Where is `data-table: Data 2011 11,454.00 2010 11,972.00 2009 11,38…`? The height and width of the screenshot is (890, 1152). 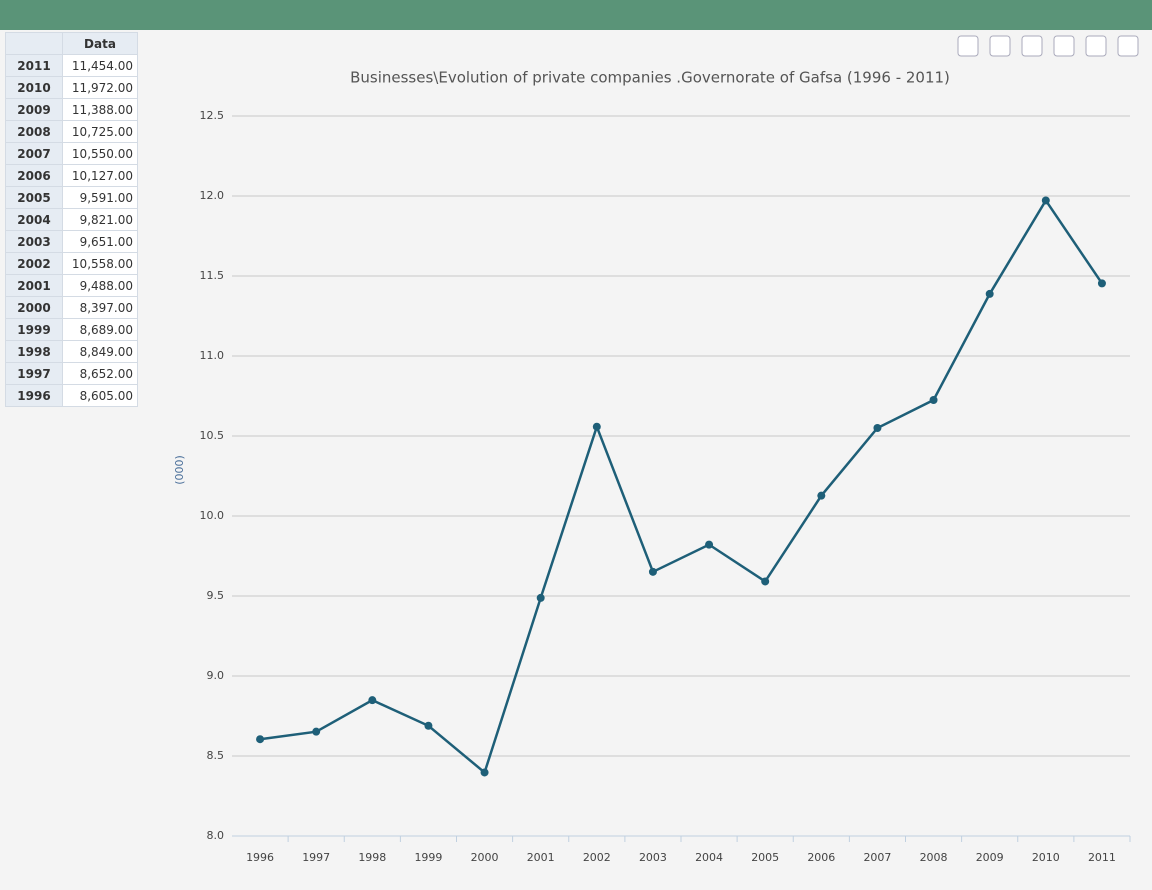 data-table: Data 2011 11,454.00 2010 11,972.00 2009 11,38… is located at coordinates (71, 219).